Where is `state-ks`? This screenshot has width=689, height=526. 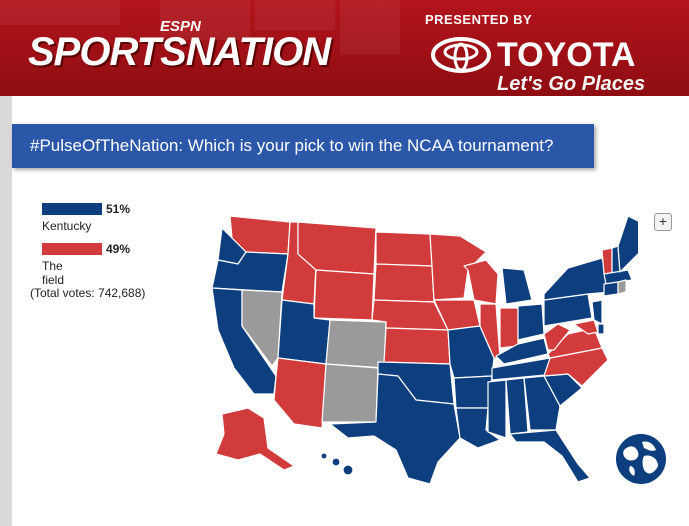 state-ks is located at coordinates (417, 346).